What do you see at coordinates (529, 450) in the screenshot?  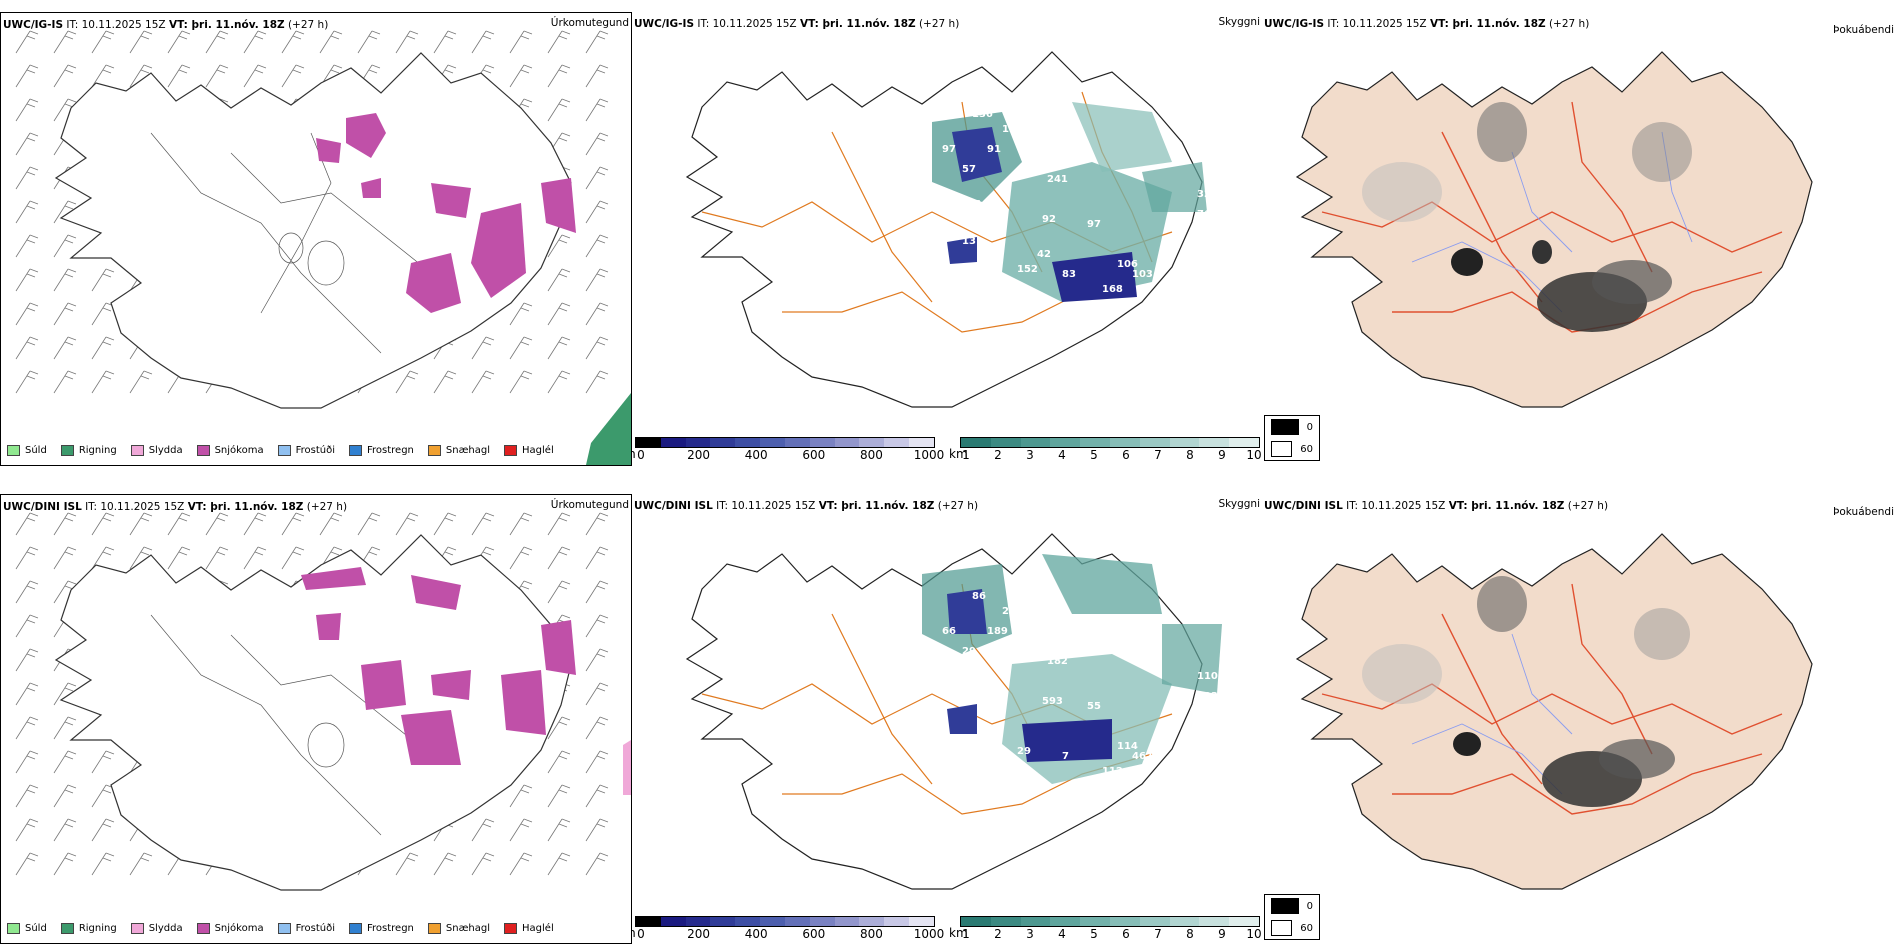 I see `legend-item-haglél: Haglél` at bounding box center [529, 450].